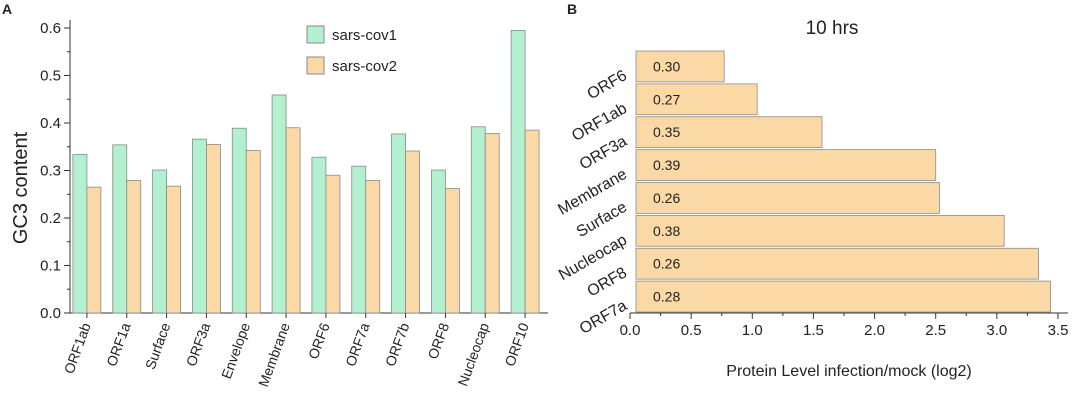 The width and height of the screenshot is (1084, 400). What do you see at coordinates (666, 297) in the screenshot?
I see `data-label-orf7a: 0.28` at bounding box center [666, 297].